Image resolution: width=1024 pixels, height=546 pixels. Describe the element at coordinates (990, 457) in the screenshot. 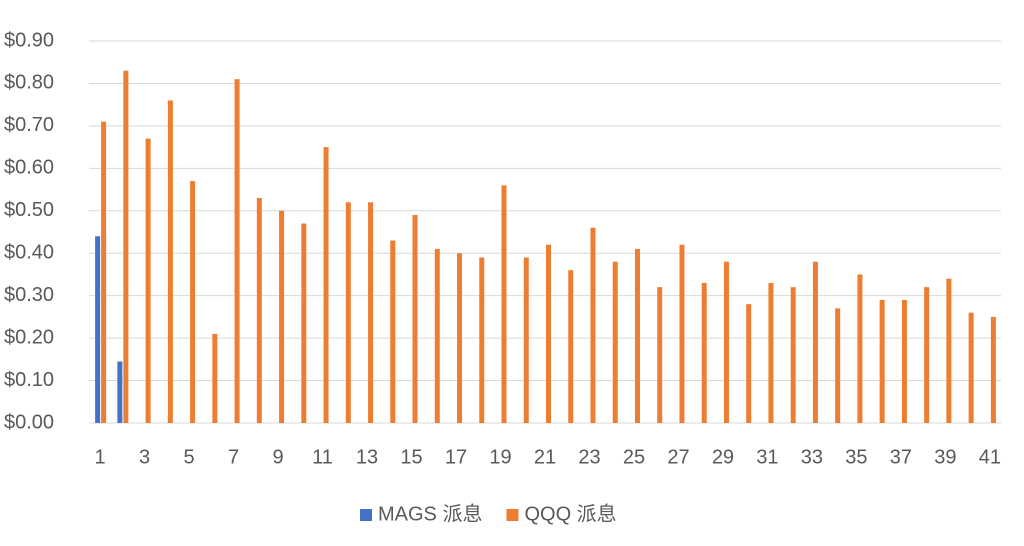

I see `x-tick-label: 41` at that location.